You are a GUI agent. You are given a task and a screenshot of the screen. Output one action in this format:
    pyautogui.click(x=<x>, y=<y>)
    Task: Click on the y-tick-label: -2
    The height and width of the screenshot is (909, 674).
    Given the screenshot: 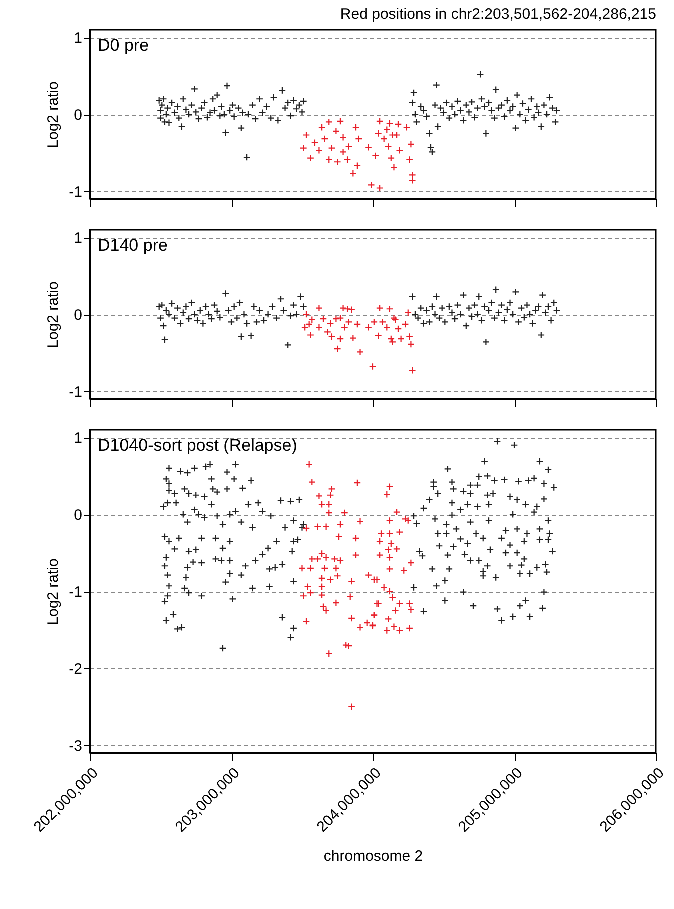 What is the action you would take?
    pyautogui.click(x=75, y=669)
    